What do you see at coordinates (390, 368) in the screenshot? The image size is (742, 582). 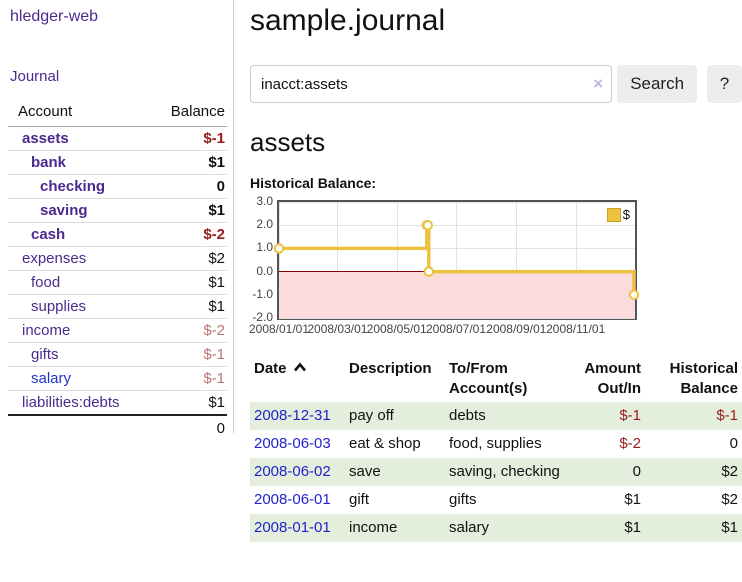 I see `column-header-description: Description` at bounding box center [390, 368].